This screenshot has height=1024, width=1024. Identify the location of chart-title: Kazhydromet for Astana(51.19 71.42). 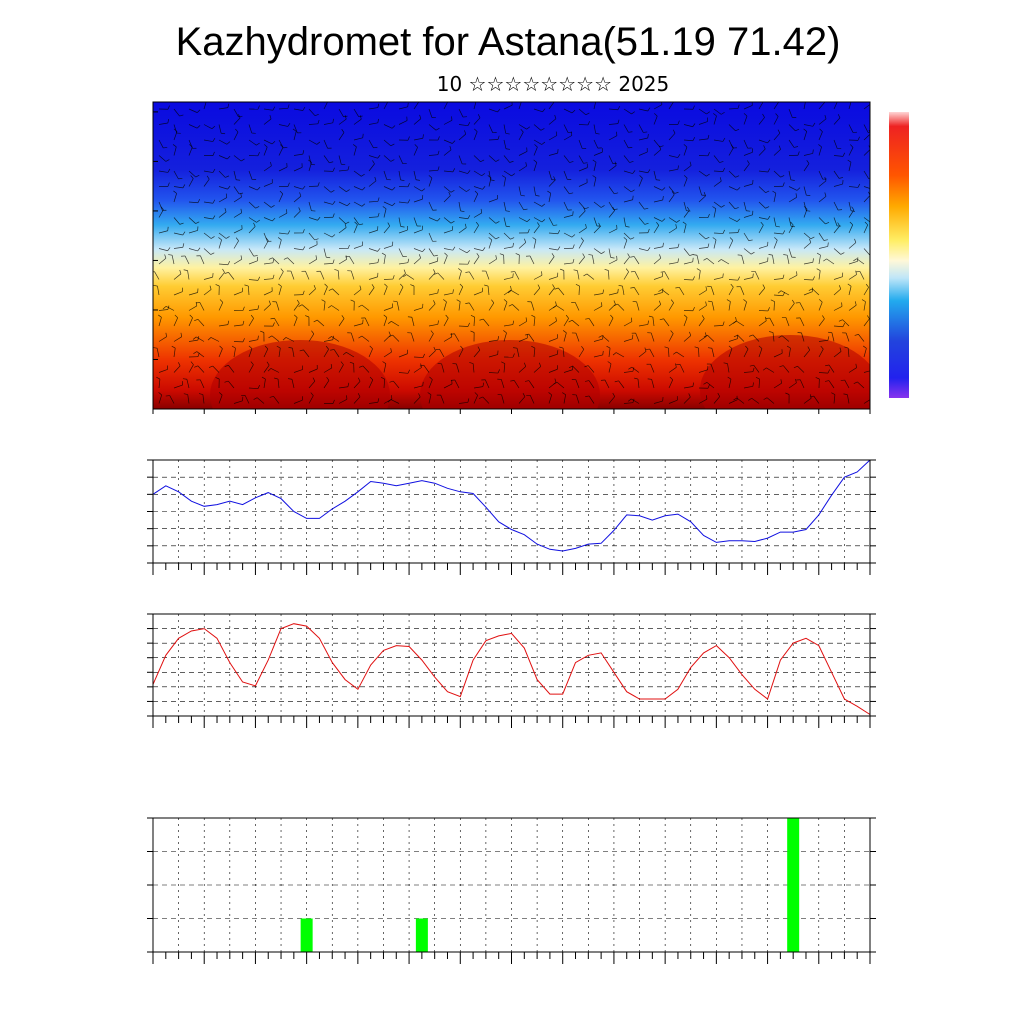
(508, 42).